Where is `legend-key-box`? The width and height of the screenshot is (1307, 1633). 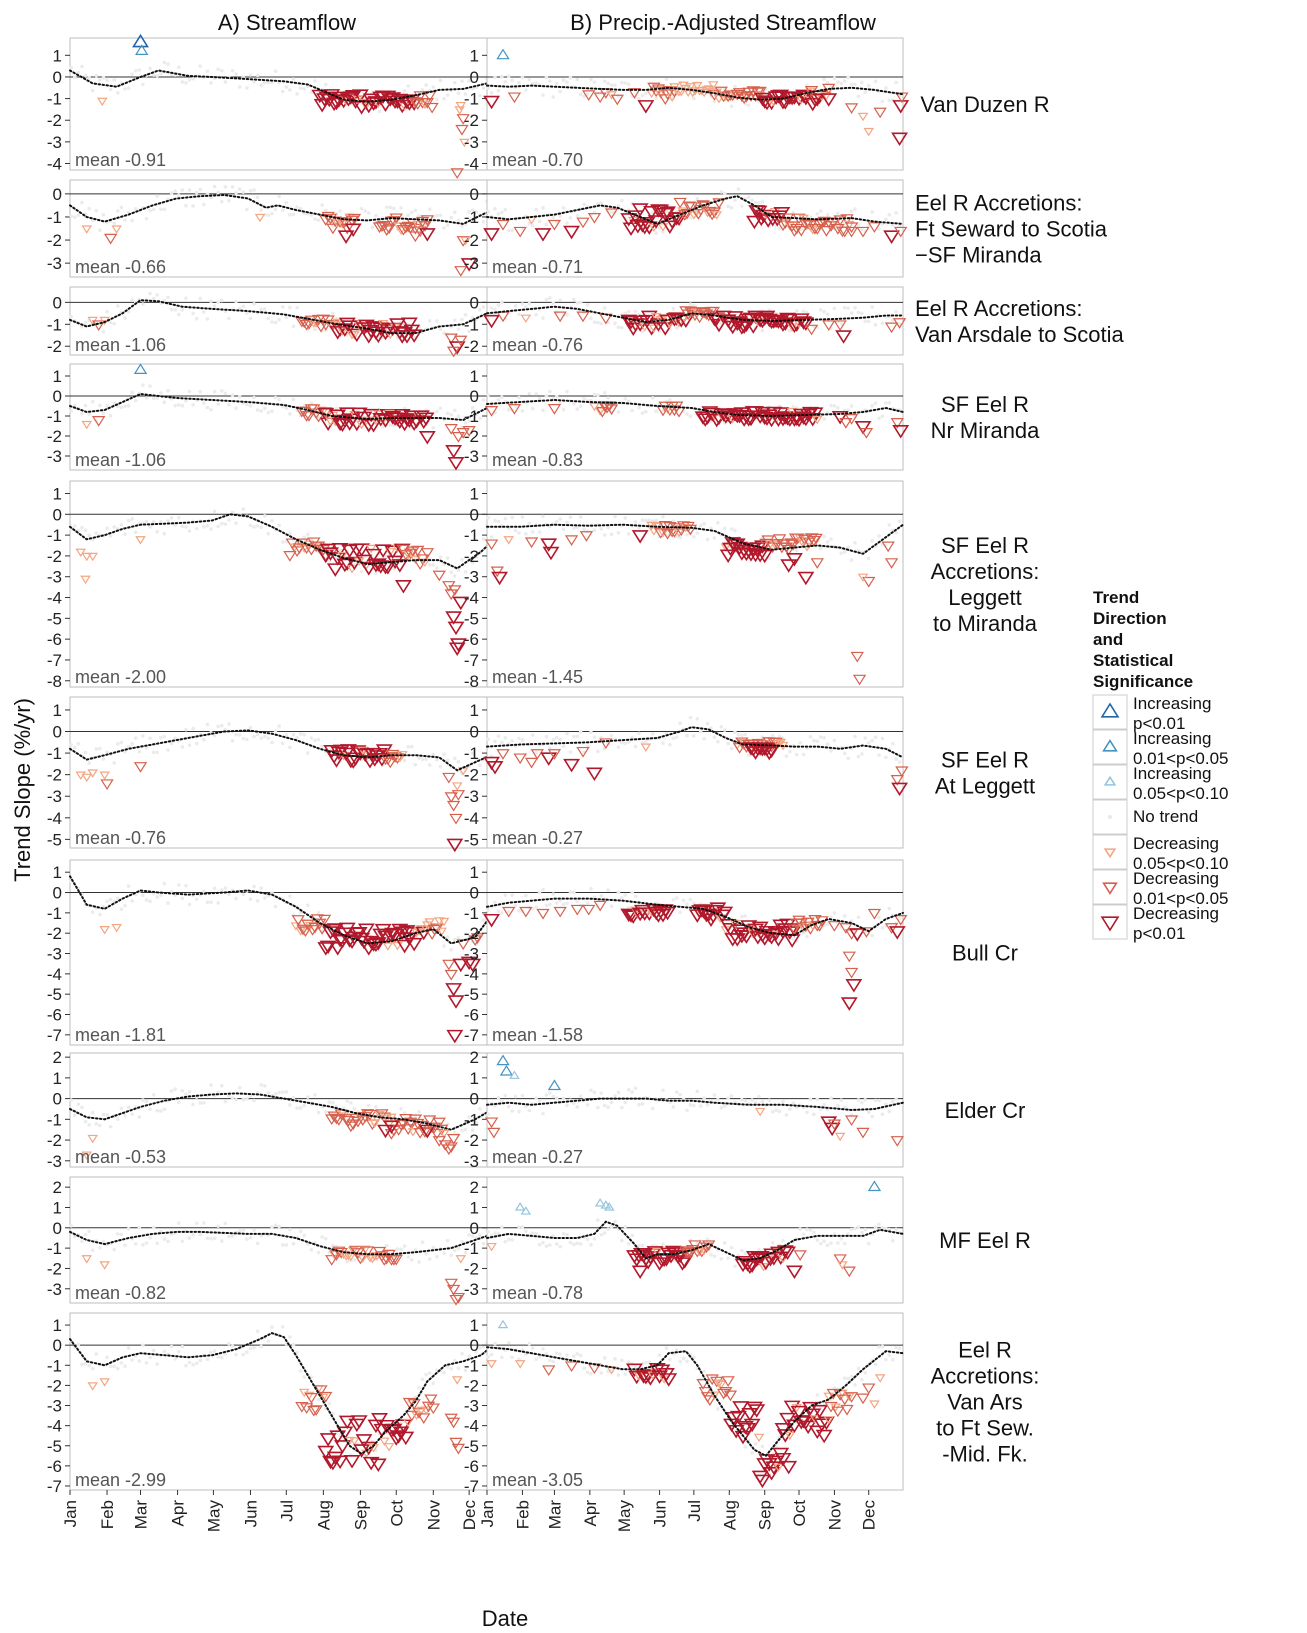
legend-key-box is located at coordinates (1110, 712).